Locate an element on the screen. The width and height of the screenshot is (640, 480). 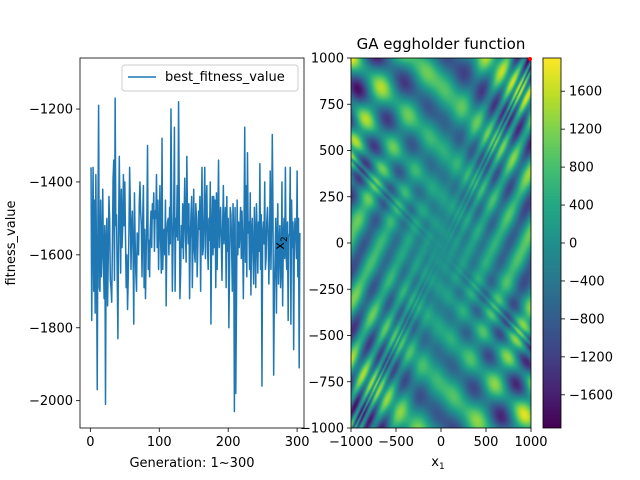
line-y-tick-label: −1800 is located at coordinates (51, 328).